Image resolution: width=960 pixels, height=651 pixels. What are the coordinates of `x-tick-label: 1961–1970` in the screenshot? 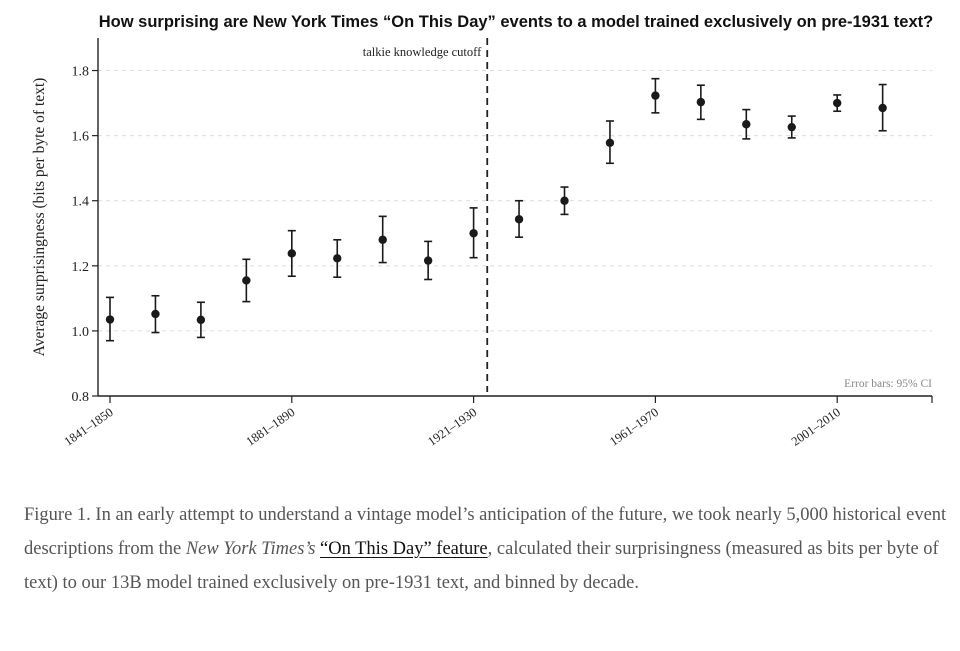 It's located at (634, 427).